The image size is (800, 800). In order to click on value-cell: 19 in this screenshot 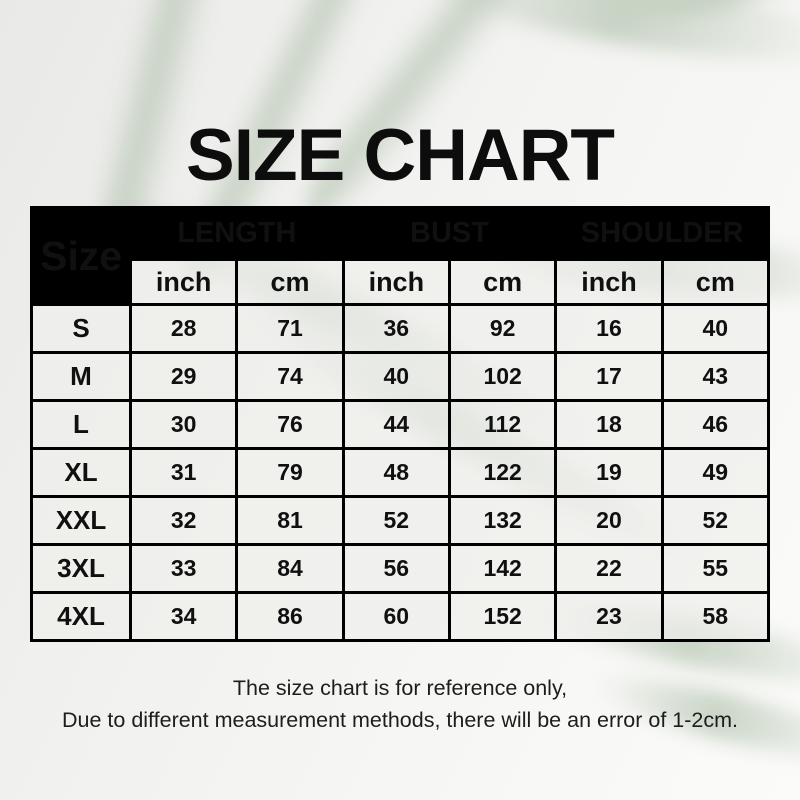, I will do `click(609, 472)`.